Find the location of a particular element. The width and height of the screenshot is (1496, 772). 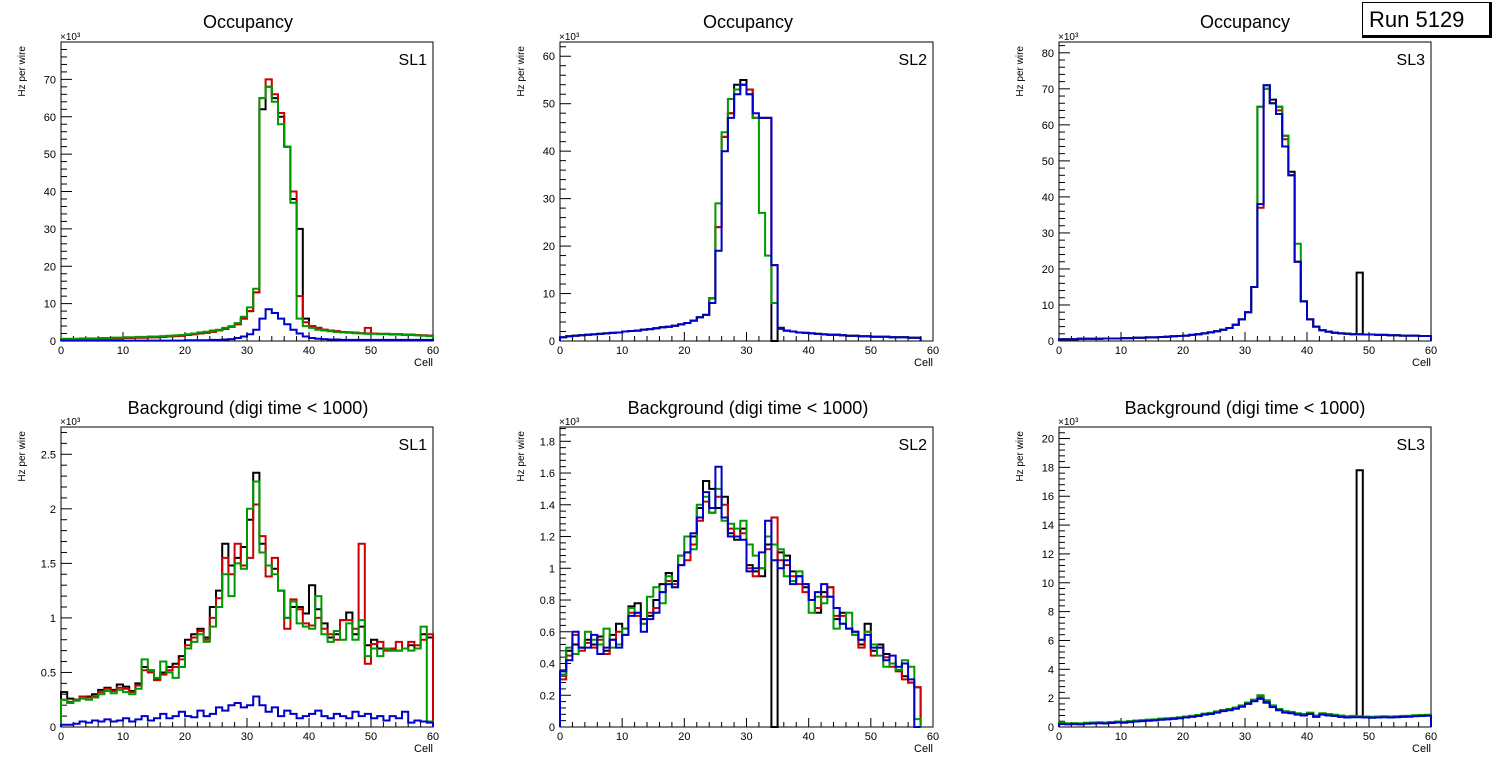

panel-3-x-tick-label: 10 is located at coordinates (1121, 351).